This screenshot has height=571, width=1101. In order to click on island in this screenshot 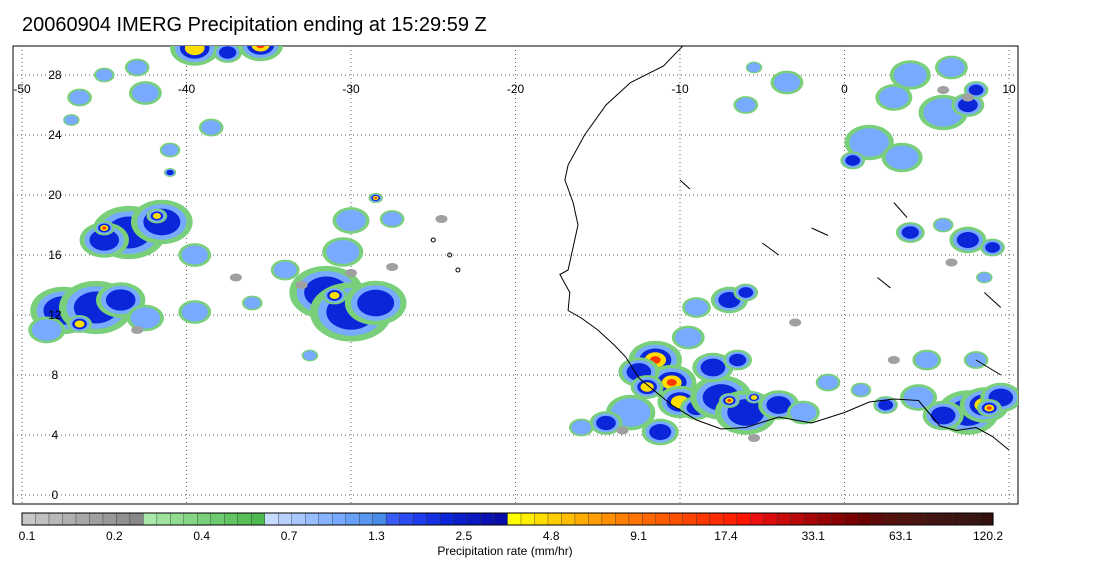, I will do `click(433, 240)`.